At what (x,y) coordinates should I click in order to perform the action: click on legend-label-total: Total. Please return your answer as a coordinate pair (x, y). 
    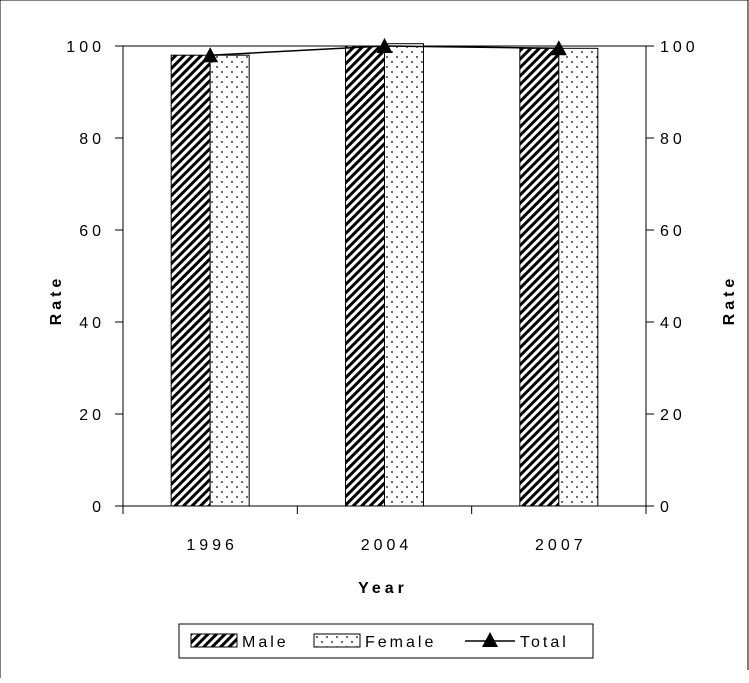
    Looking at the image, I should click on (544, 642).